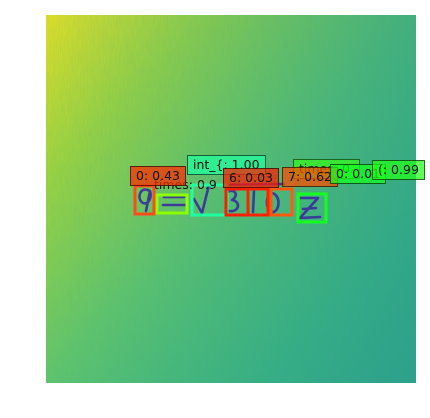 This screenshot has width=430, height=418. Describe the element at coordinates (158, 176) in the screenshot. I see `detection-label: 0: 0.43` at that location.